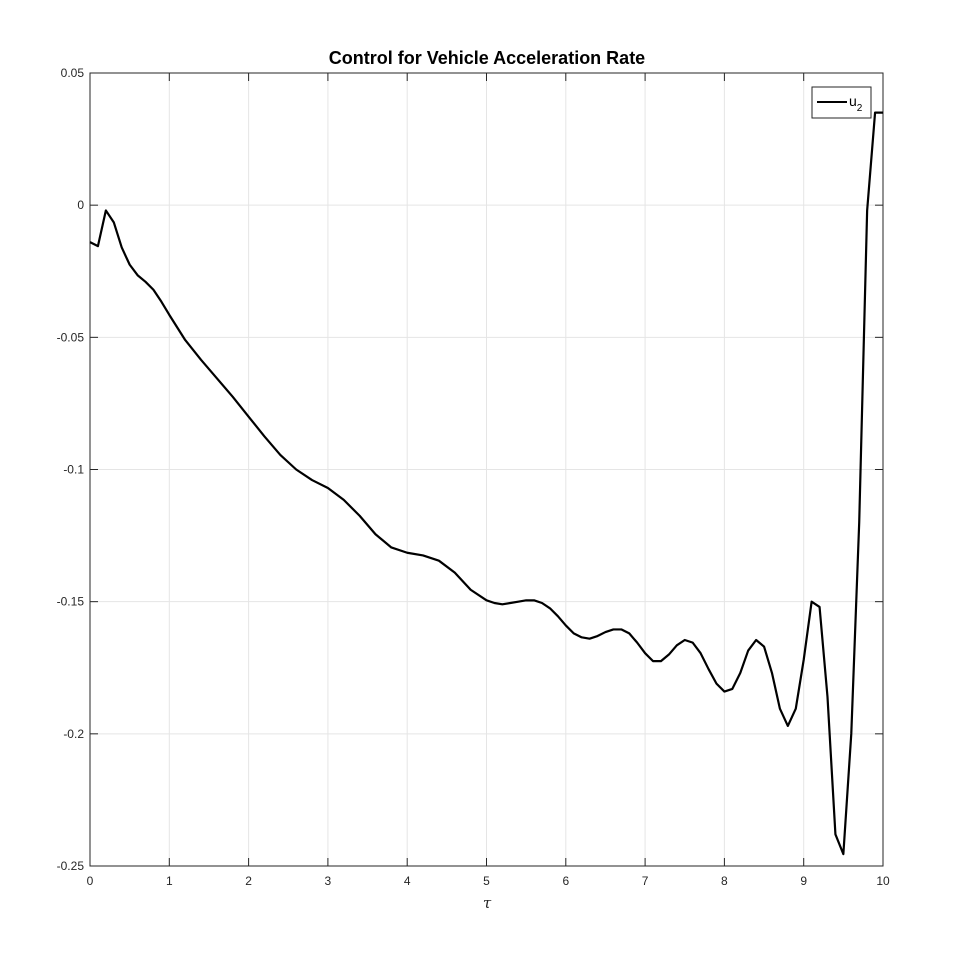 The width and height of the screenshot is (966, 964). Describe the element at coordinates (80, 205) in the screenshot. I see `y-tick-label: 0` at that location.